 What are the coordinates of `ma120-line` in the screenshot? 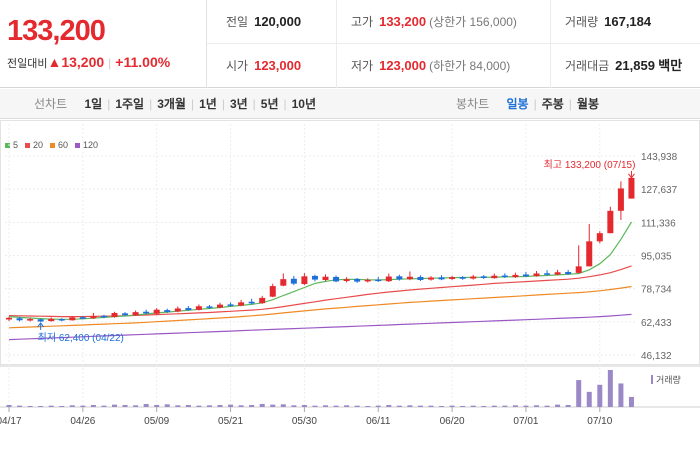 It's located at (320, 327).